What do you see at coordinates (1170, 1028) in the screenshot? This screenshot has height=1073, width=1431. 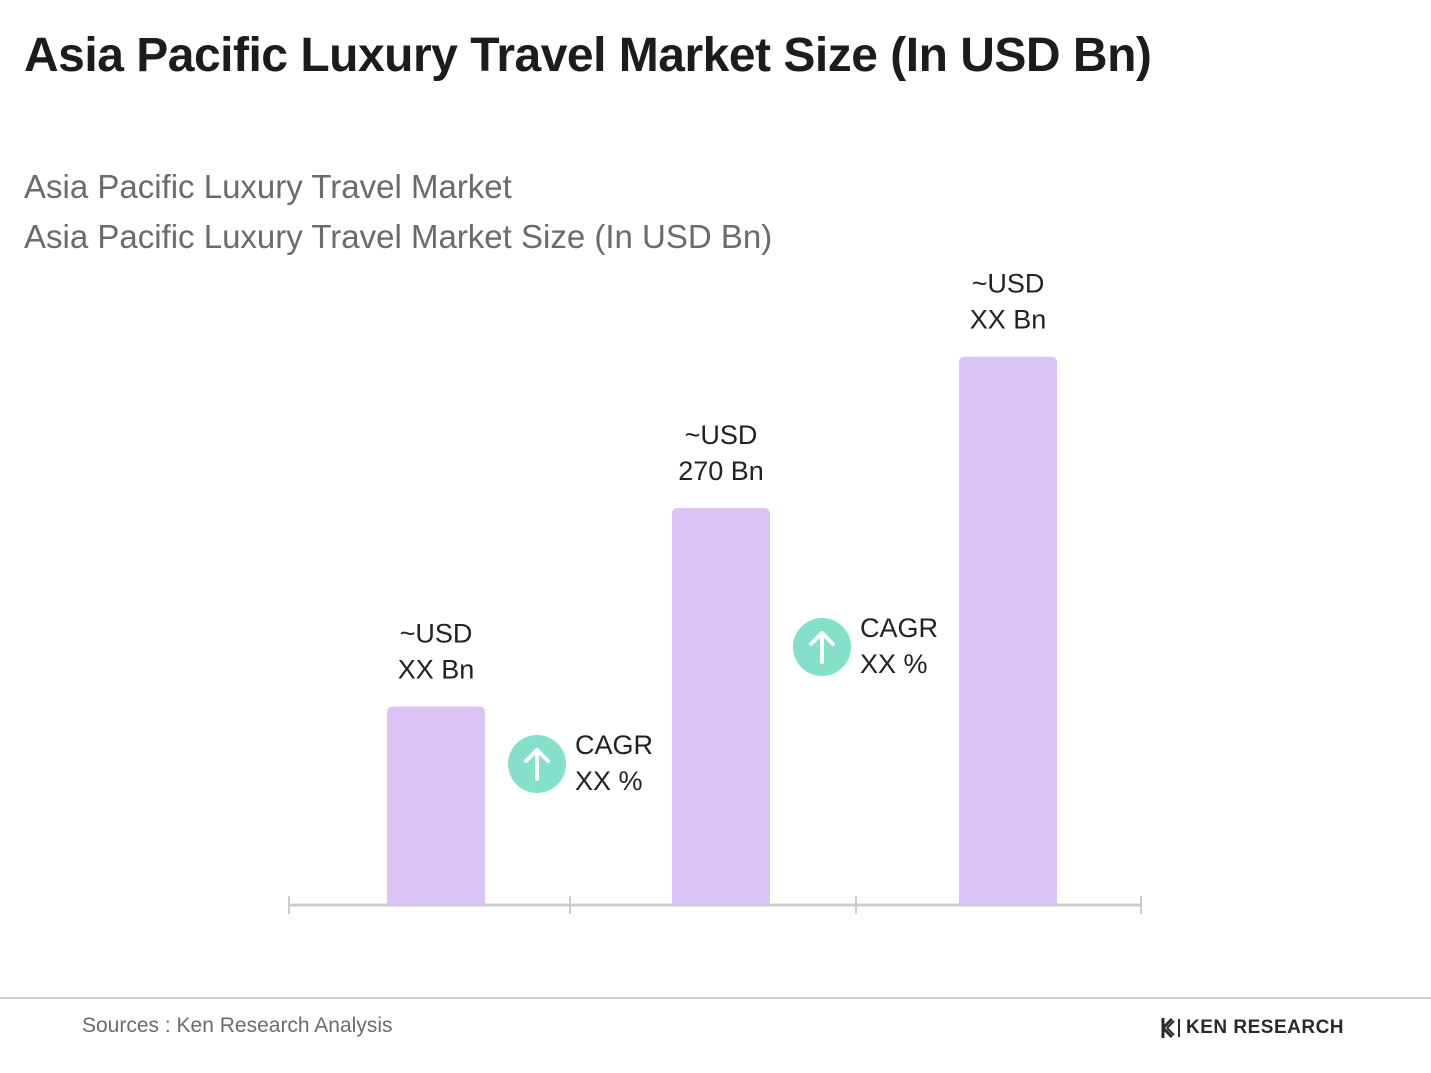 I see `ken-research-logo-icon` at bounding box center [1170, 1028].